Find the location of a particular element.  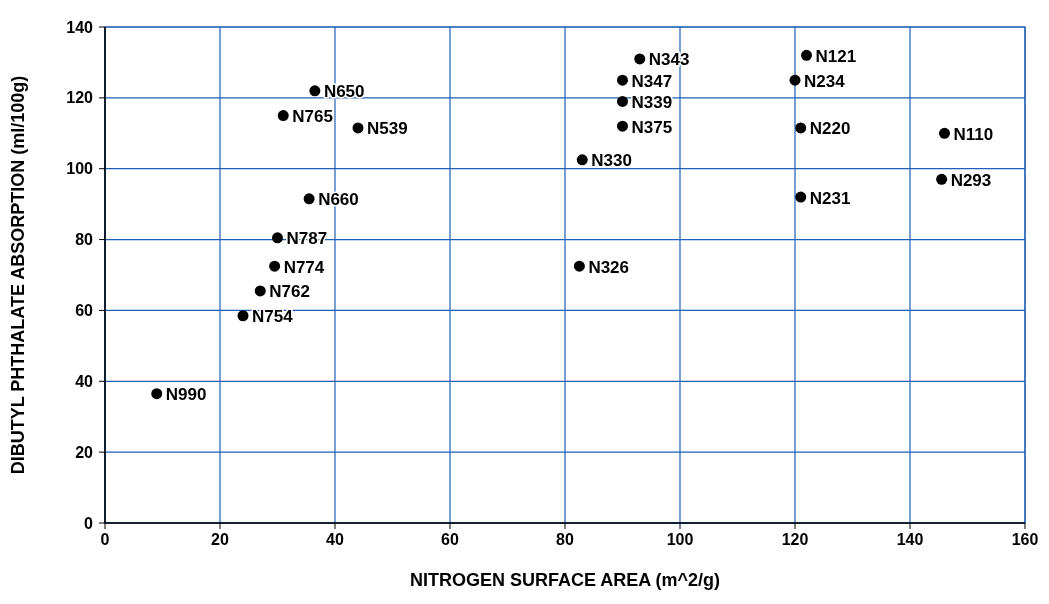

x-tick-label: 160 is located at coordinates (1025, 539).